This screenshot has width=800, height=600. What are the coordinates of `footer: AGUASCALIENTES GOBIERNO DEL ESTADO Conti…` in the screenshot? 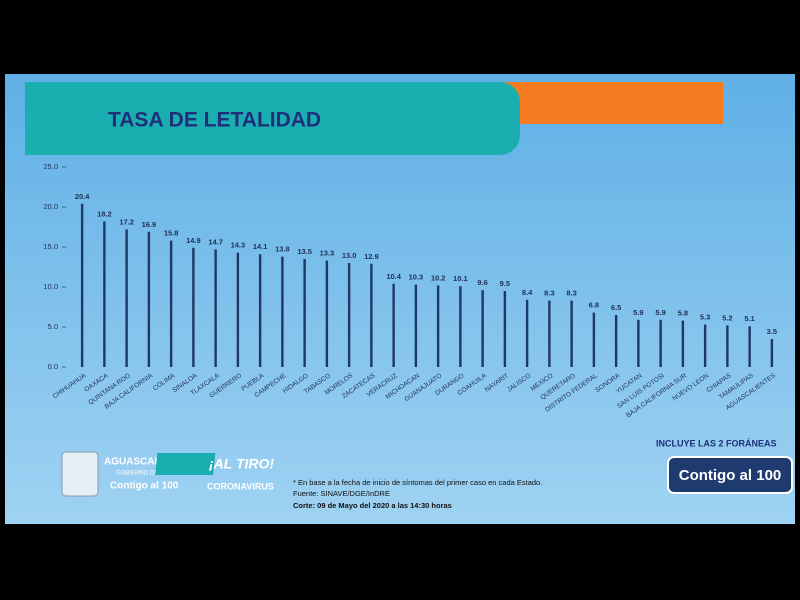 It's located at (427, 474).